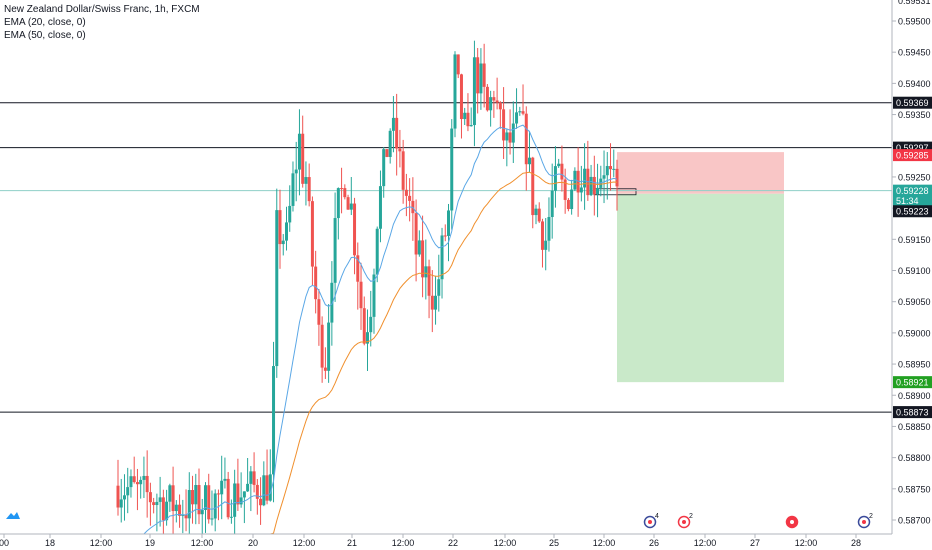 This screenshot has width=932, height=550. Describe the element at coordinates (914, 427) in the screenshot. I see `price-tick-label: 0.58850` at that location.